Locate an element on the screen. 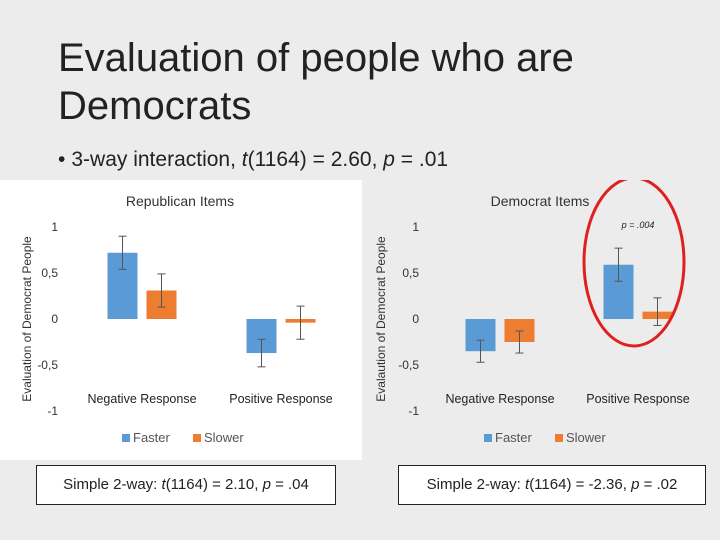  y-axis-label: Evaluation of Democrat People is located at coordinates (27, 319).